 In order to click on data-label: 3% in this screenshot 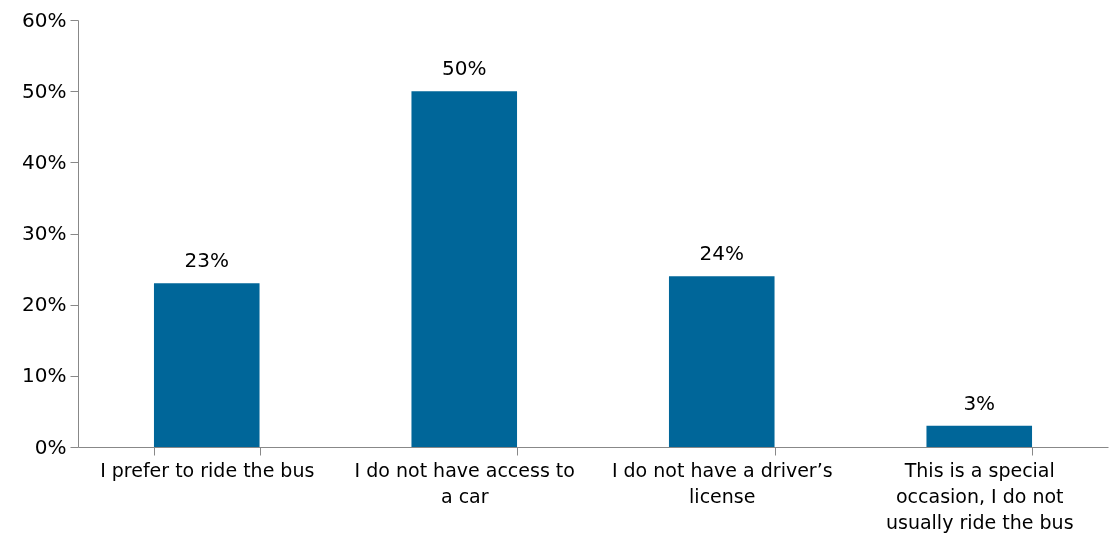, I will do `click(979, 402)`.